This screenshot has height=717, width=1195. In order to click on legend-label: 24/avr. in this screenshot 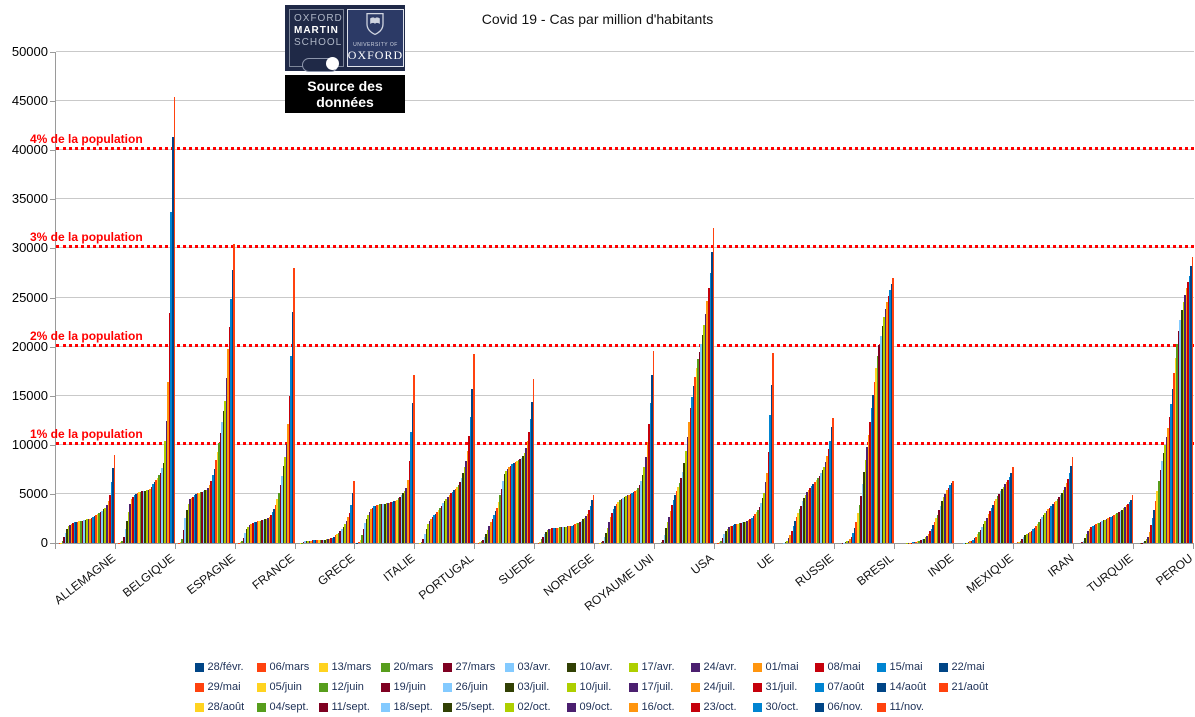, I will do `click(720, 667)`.